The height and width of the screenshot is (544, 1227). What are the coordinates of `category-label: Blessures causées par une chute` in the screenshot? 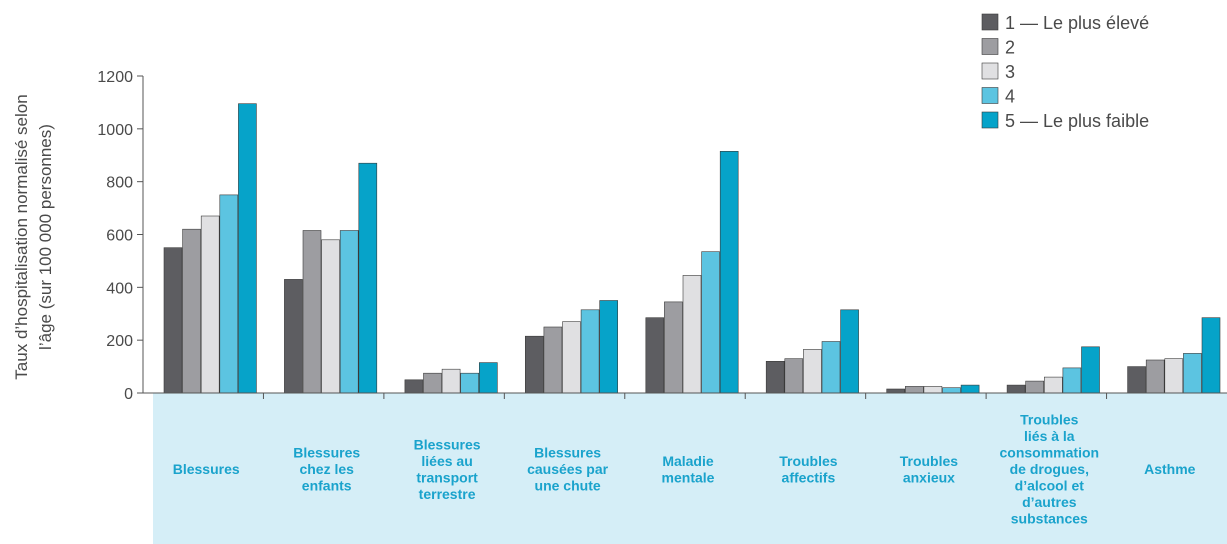 It's located at (567, 469).